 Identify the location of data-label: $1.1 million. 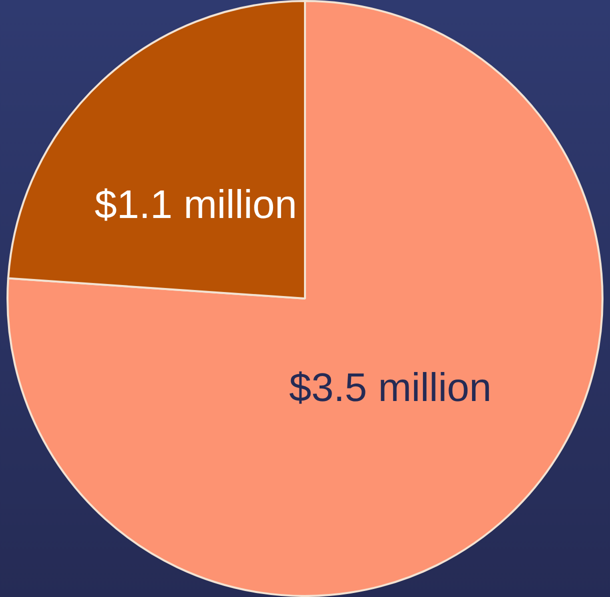
(195, 205).